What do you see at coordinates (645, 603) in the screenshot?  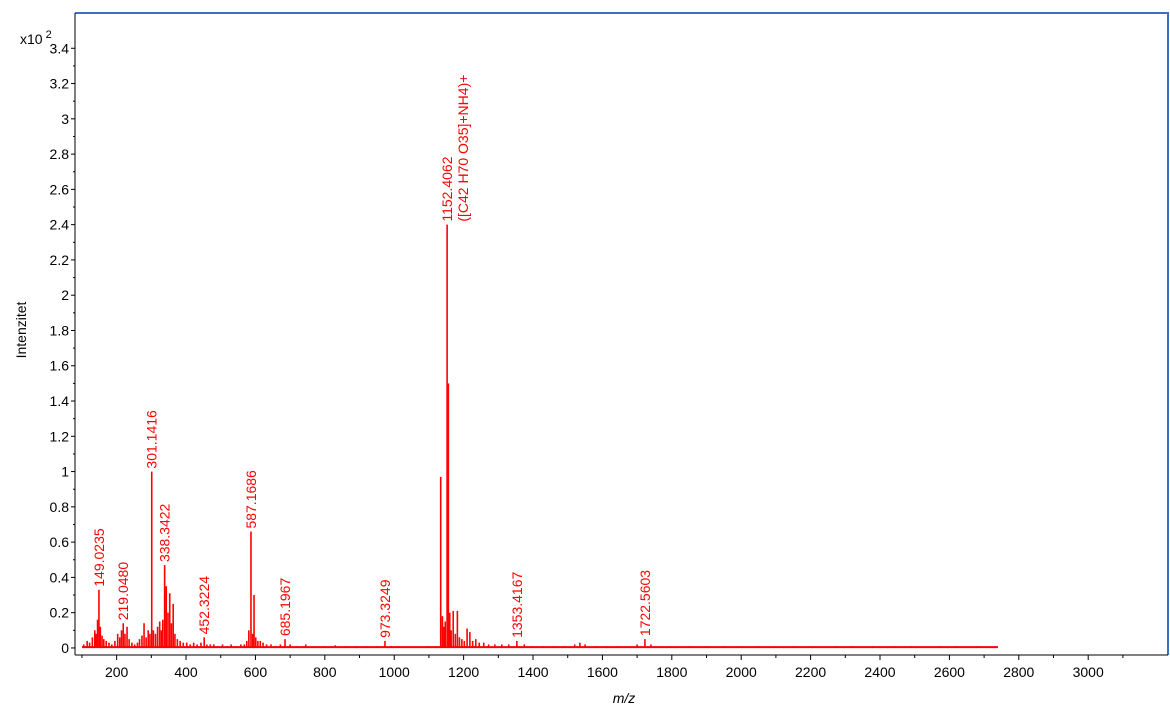 I see `peak-label: 1722.5603` at bounding box center [645, 603].